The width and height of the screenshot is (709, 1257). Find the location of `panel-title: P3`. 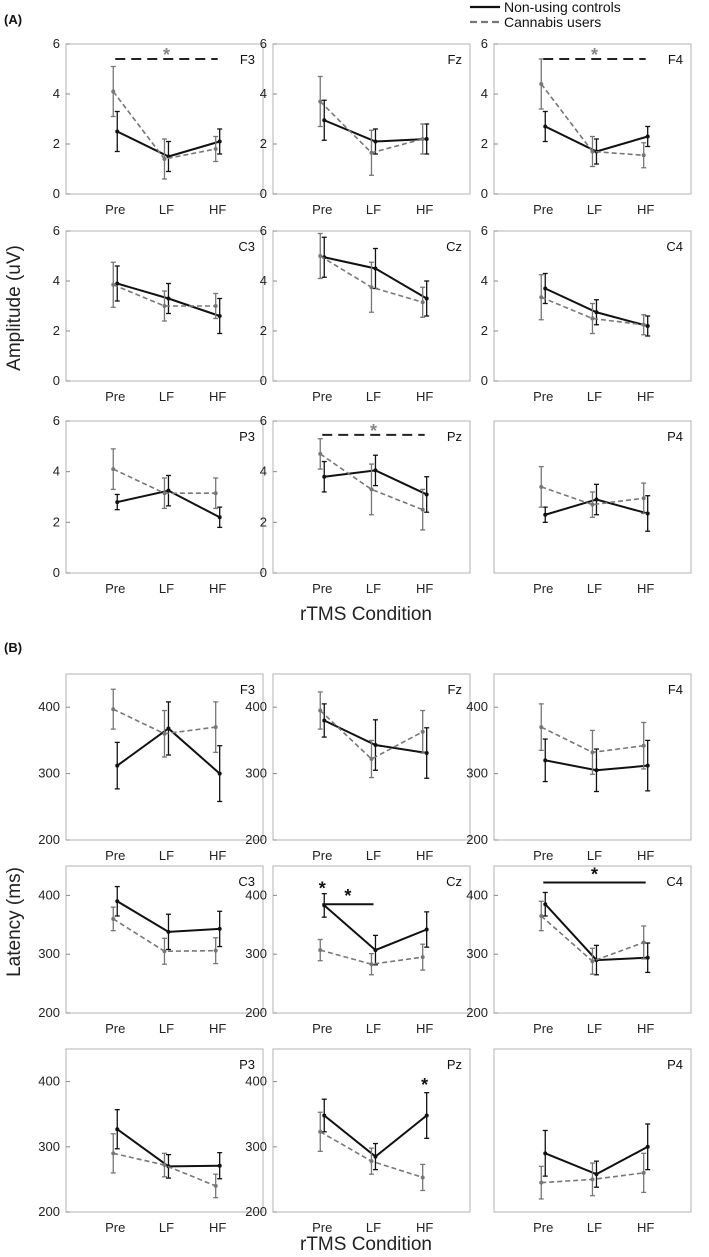

panel-title: P3 is located at coordinates (247, 436).